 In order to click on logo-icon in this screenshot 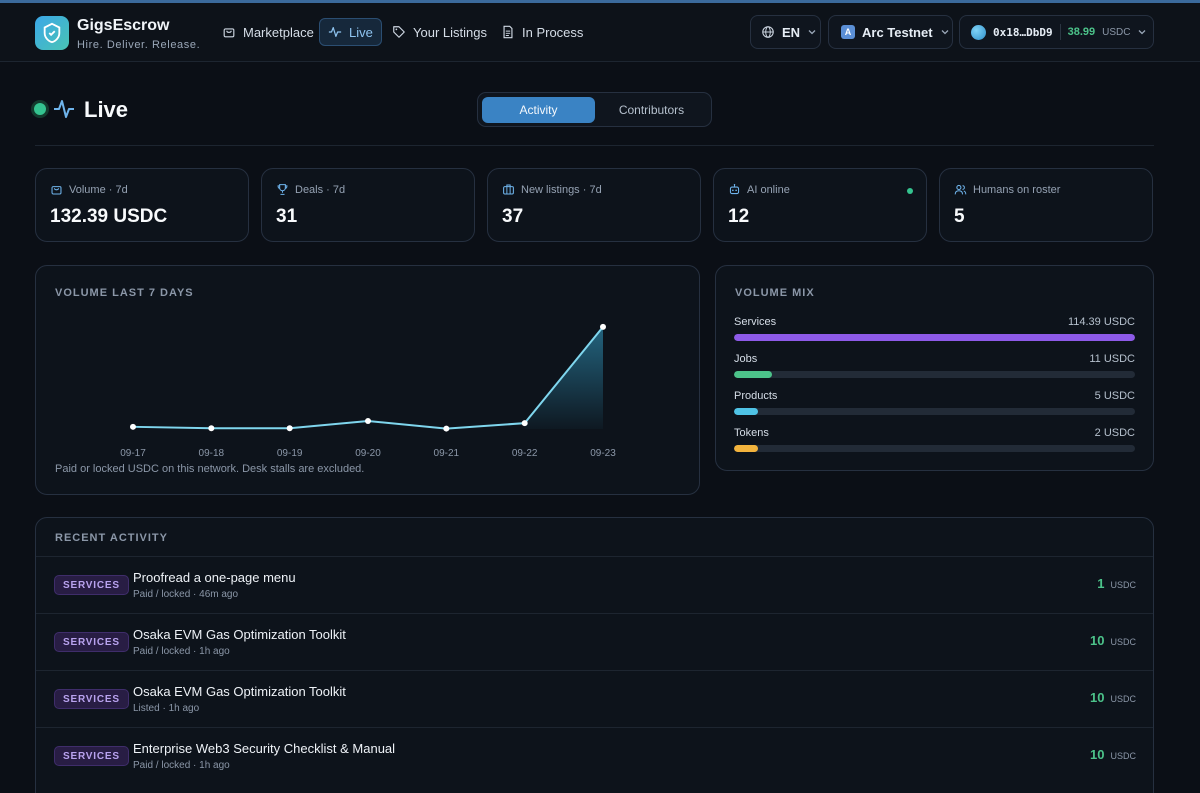, I will do `click(52, 33)`.